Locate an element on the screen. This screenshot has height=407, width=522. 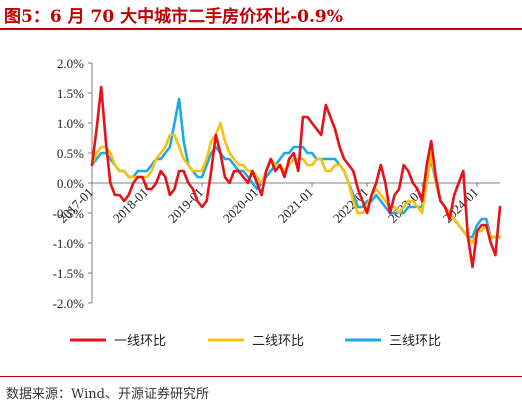
footer-rule is located at coordinates (261, 376).